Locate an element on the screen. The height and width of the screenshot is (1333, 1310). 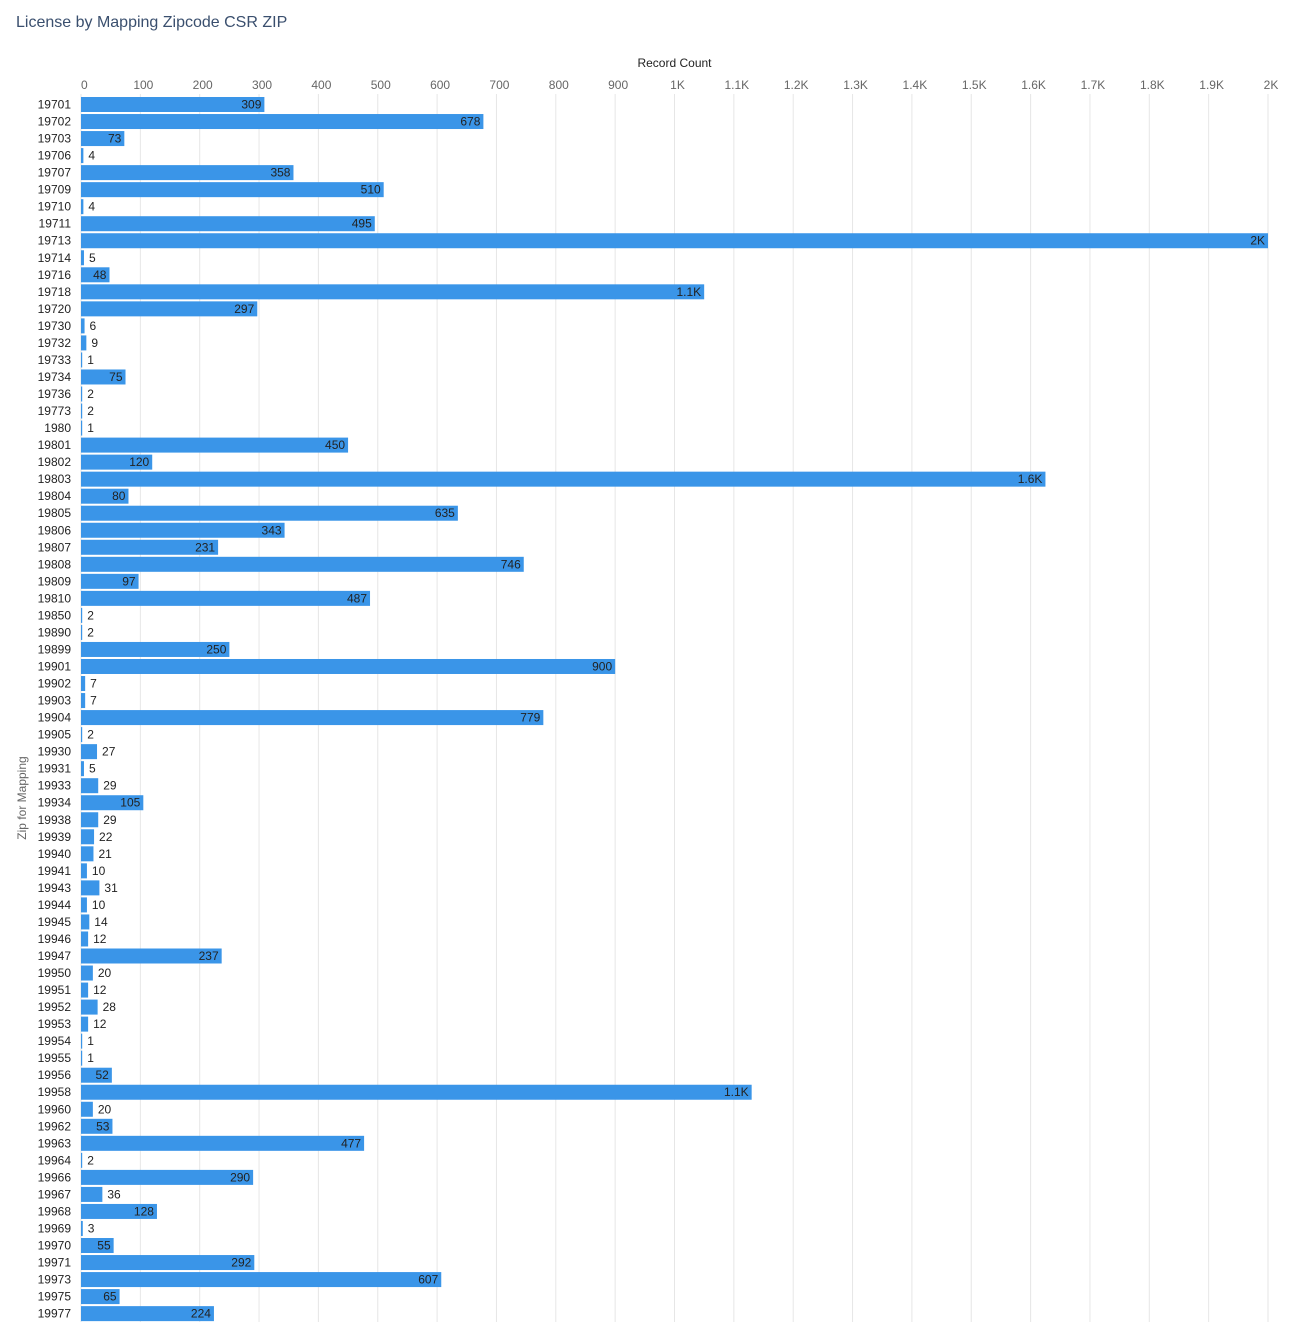
y-tick-label: 19930 is located at coordinates (55, 752).